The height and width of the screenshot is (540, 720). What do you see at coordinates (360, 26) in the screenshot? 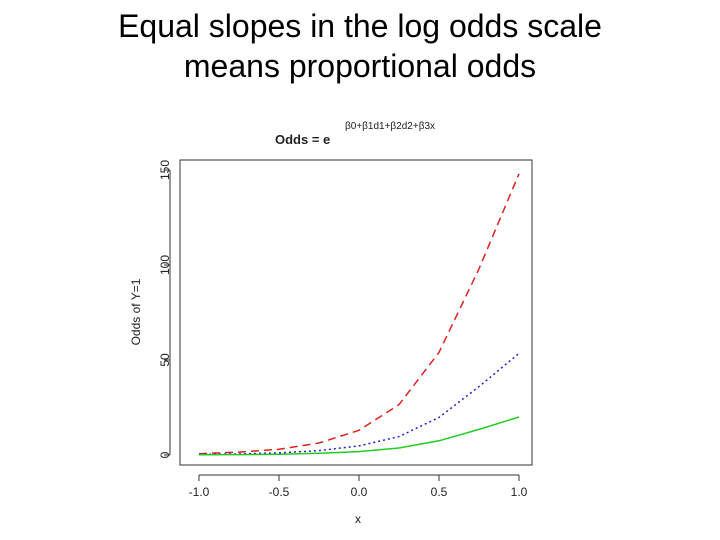
I see `slide-title-line-1: Equal slopes in the log odds scale` at bounding box center [360, 26].